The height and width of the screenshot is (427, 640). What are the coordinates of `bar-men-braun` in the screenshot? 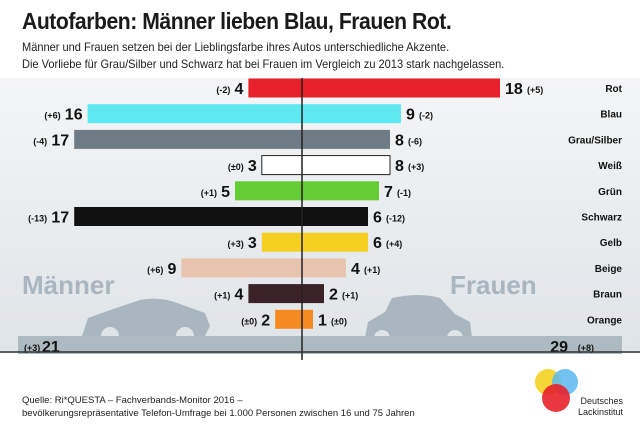 It's located at (275, 294).